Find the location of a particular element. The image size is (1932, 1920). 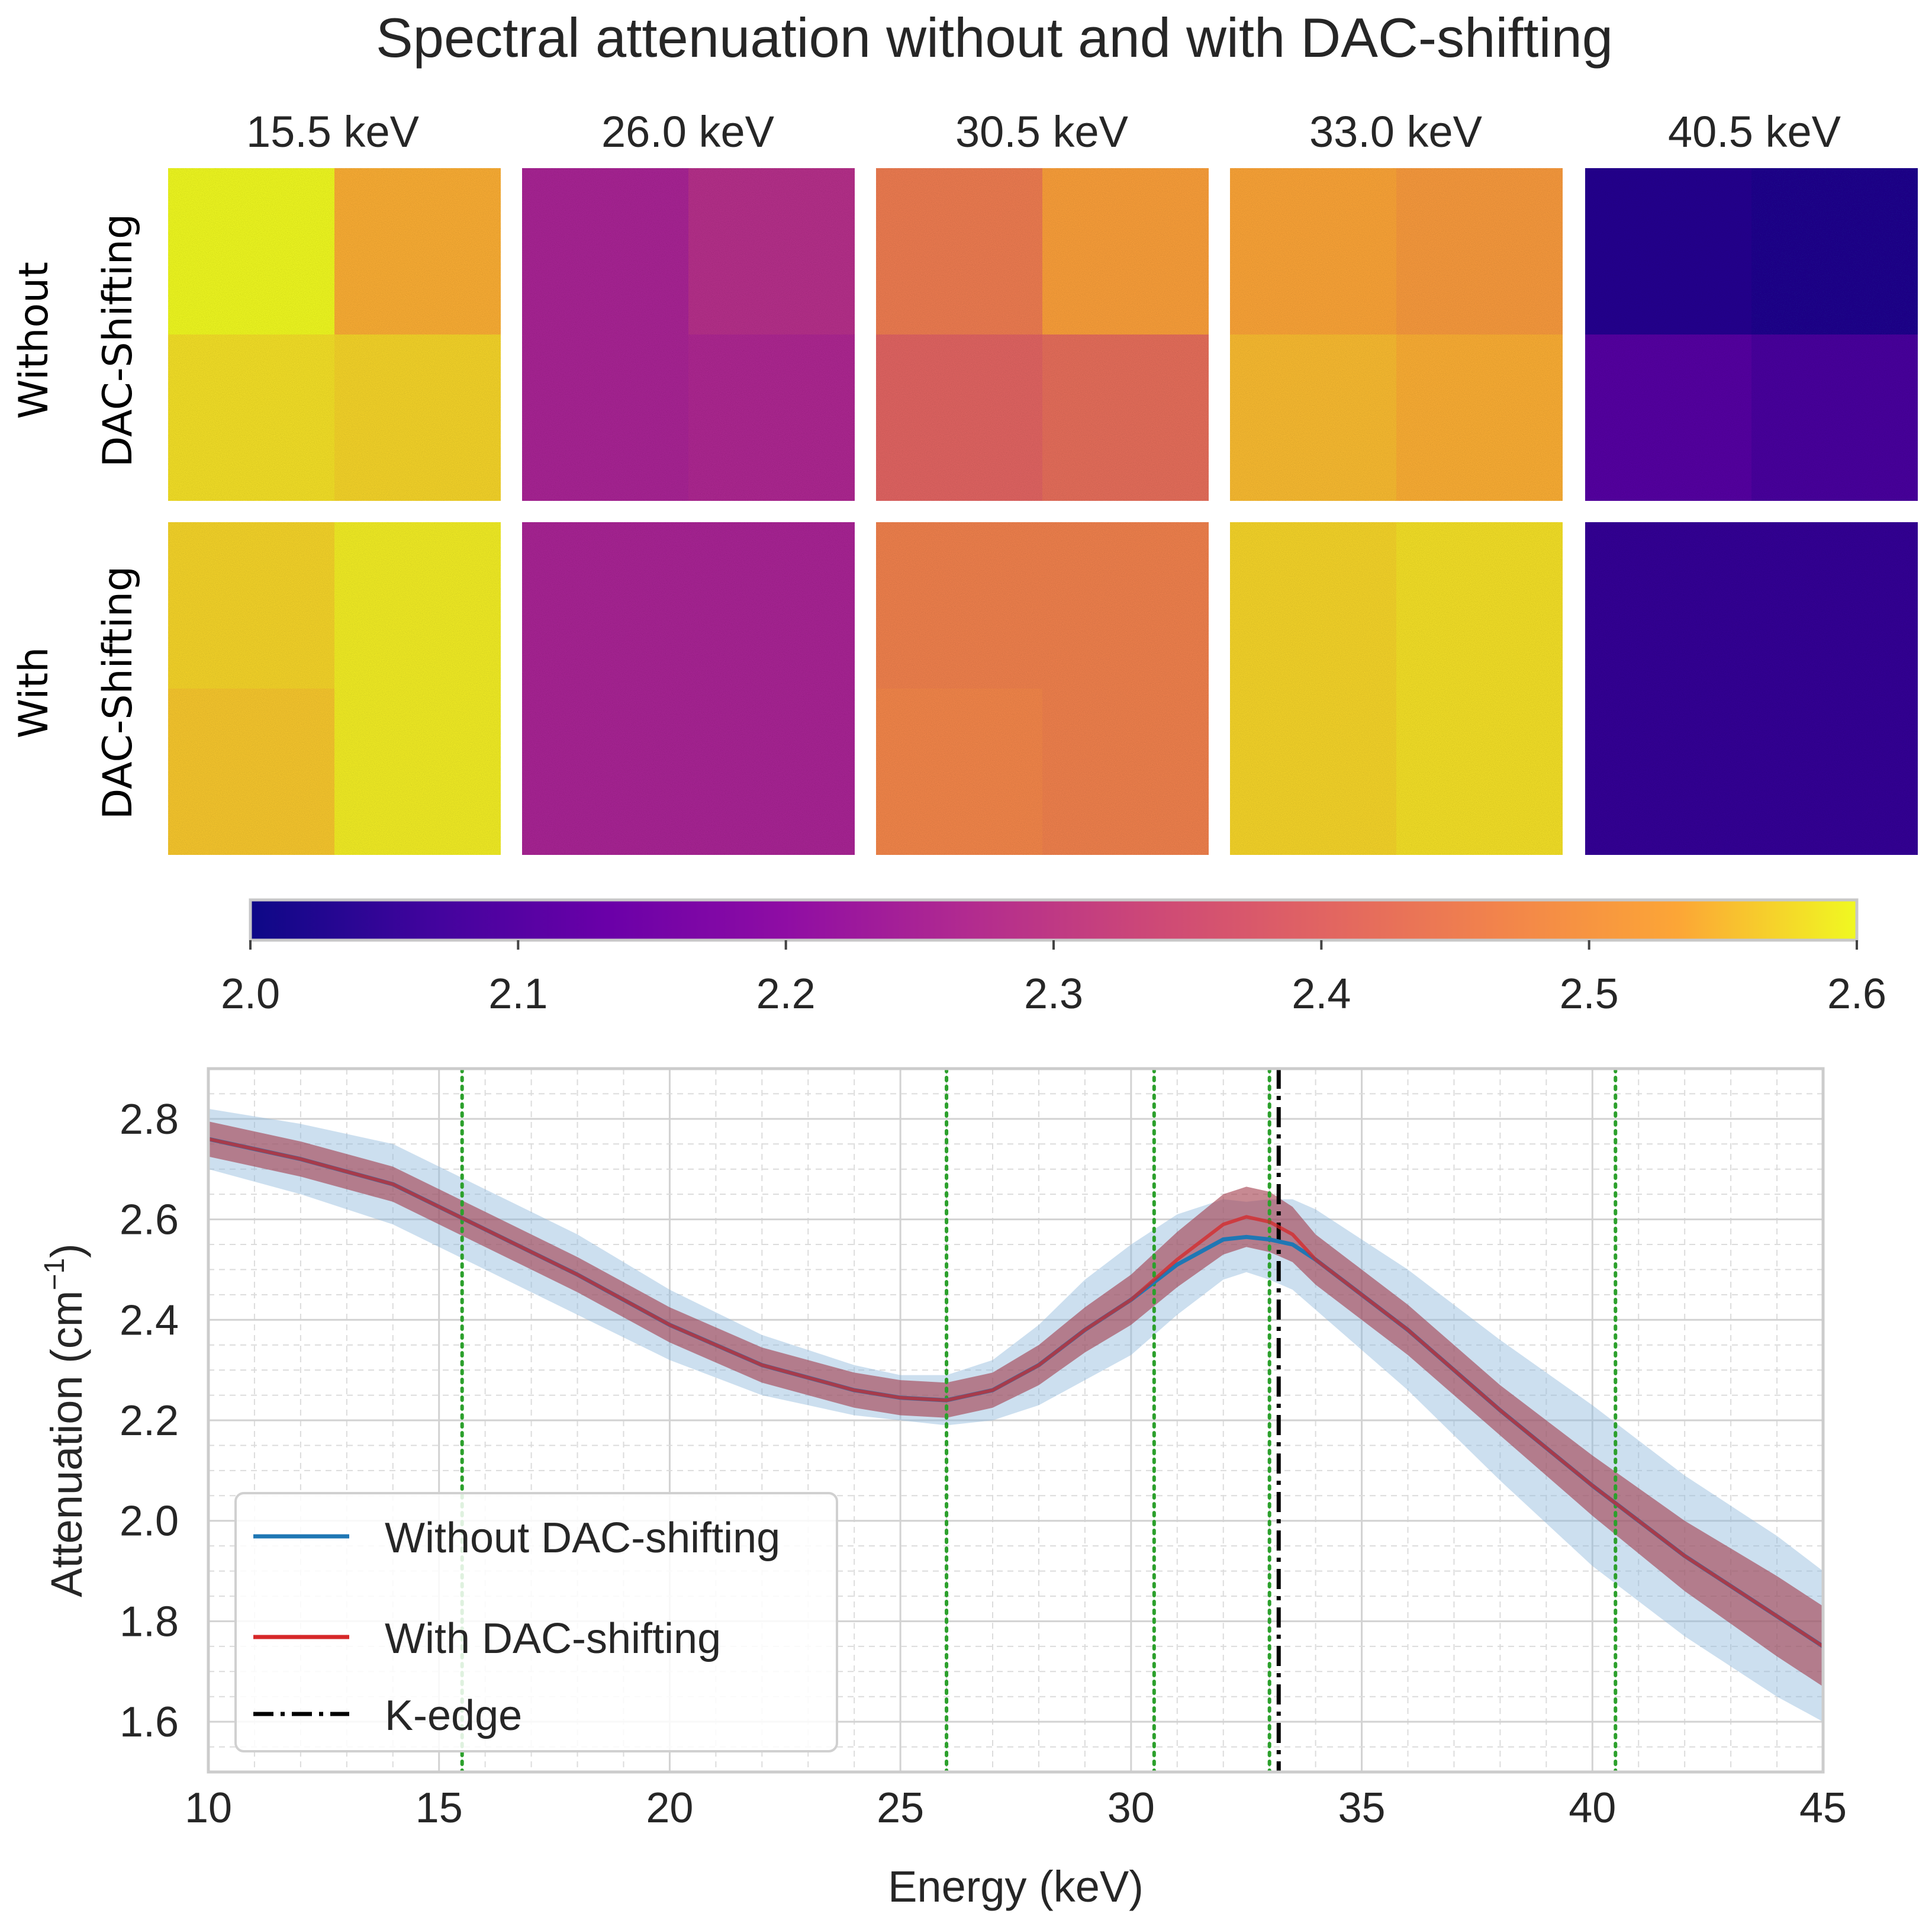

colorbar-tick-label: 2.3 is located at coordinates (1053, 994).